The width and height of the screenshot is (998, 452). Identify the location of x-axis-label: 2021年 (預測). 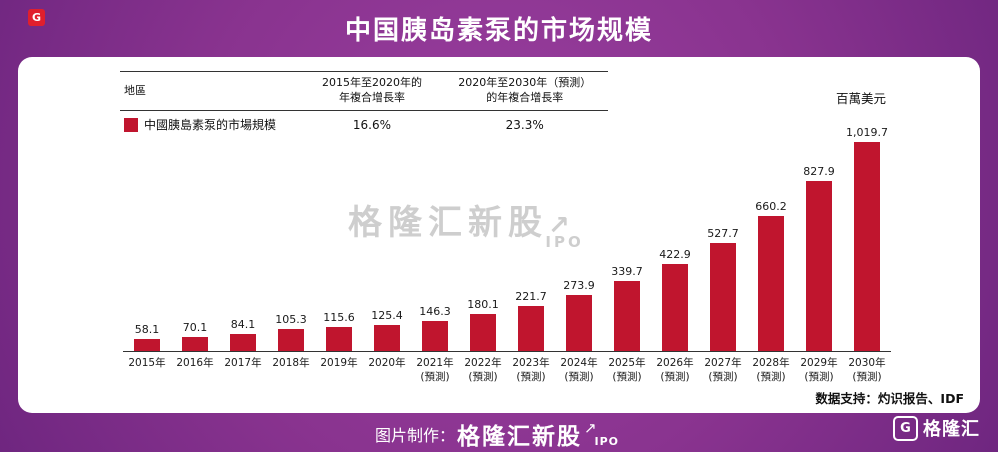
(435, 370).